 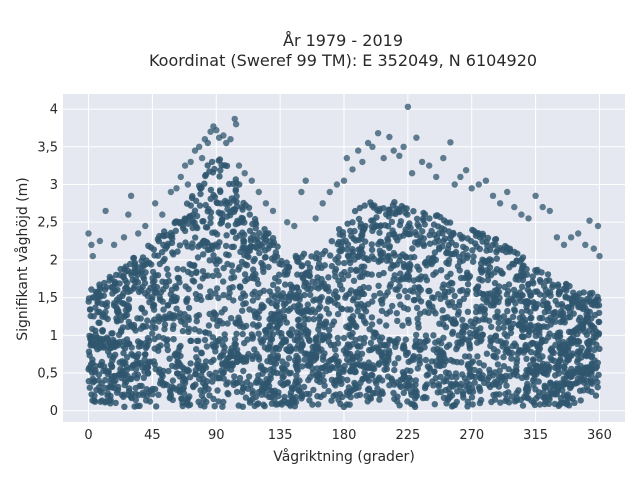 What do you see at coordinates (280, 435) in the screenshot?
I see `x-tick-label: 135` at bounding box center [280, 435].